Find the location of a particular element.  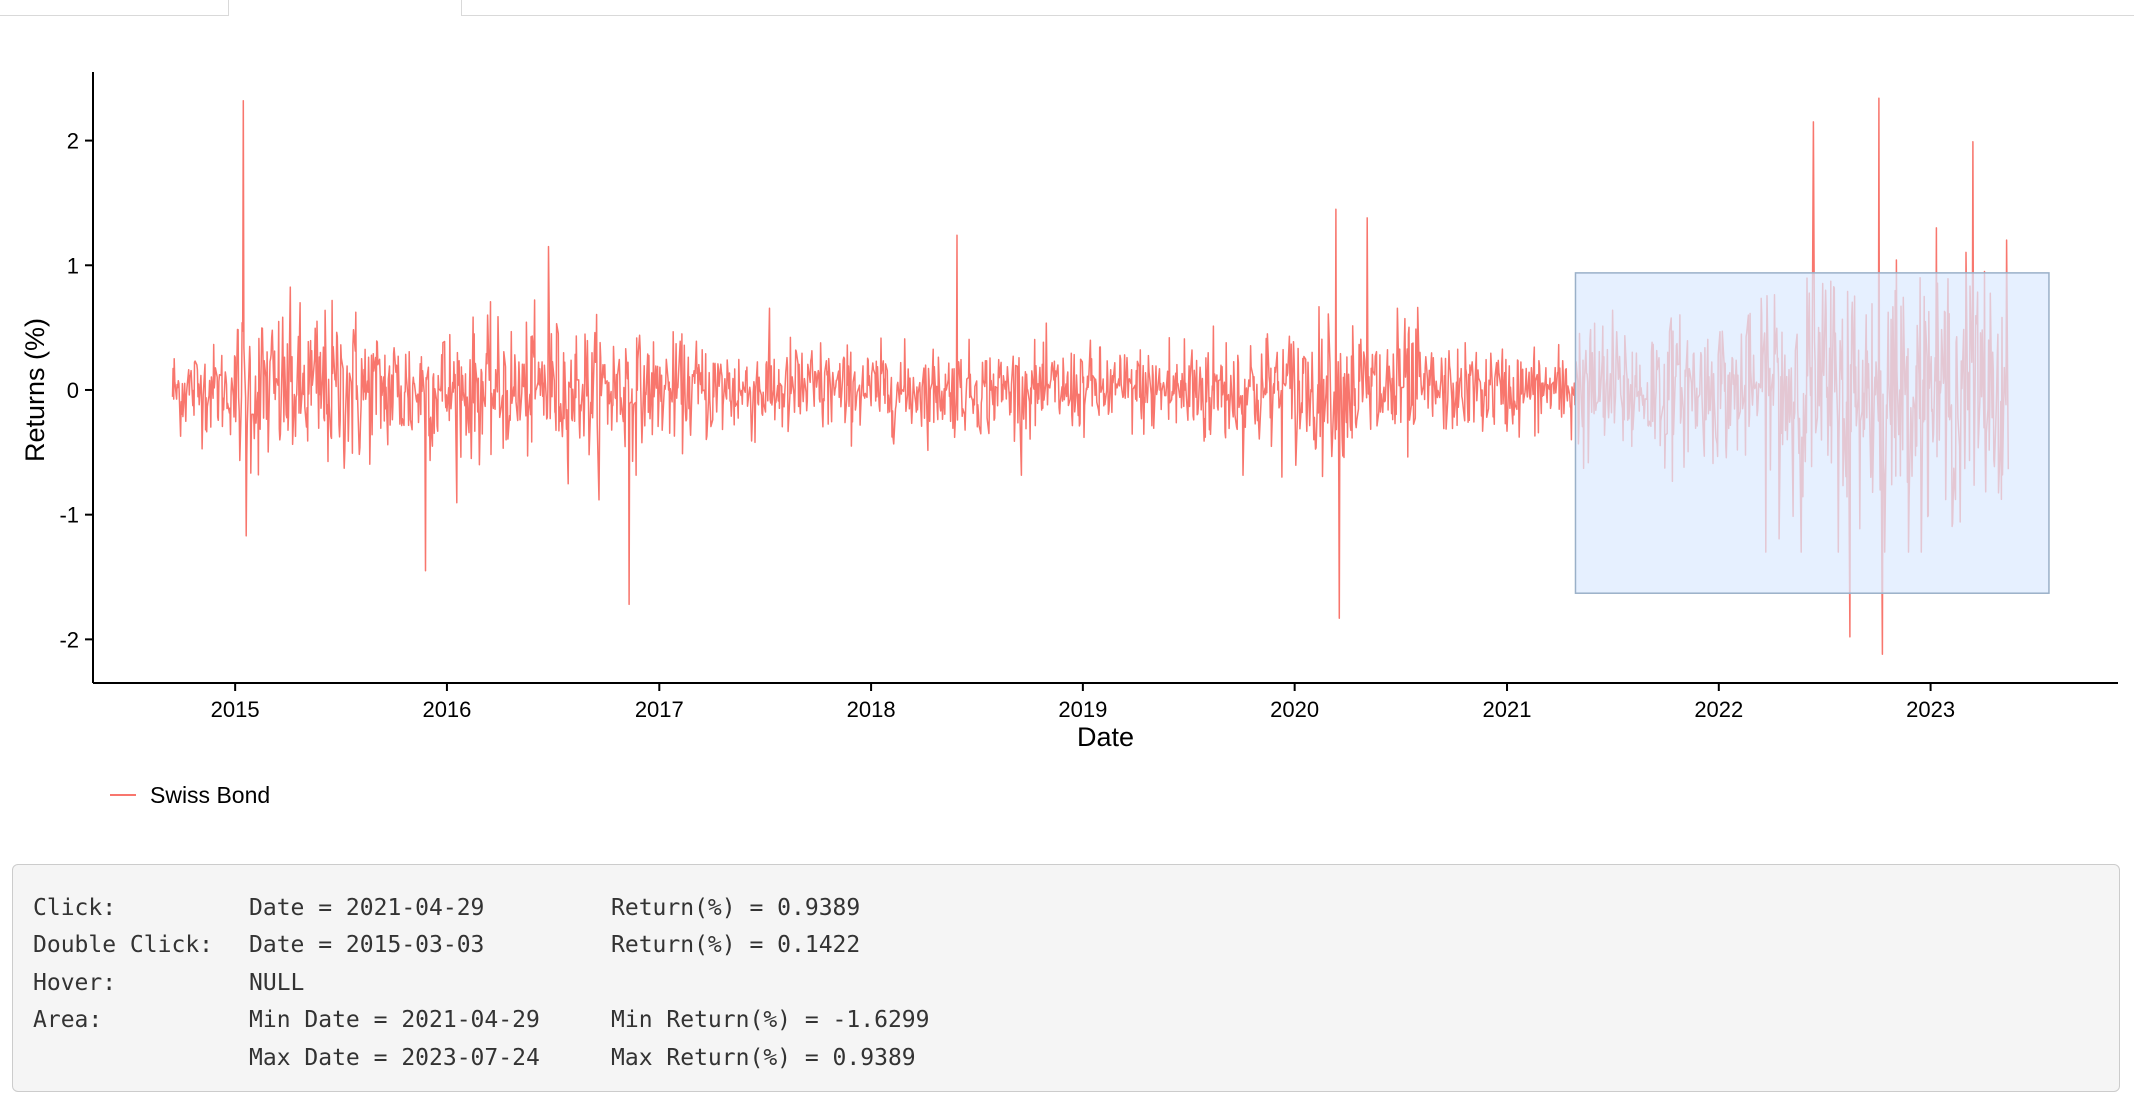

info-date: Date = 2015-03-03 is located at coordinates (367, 945).